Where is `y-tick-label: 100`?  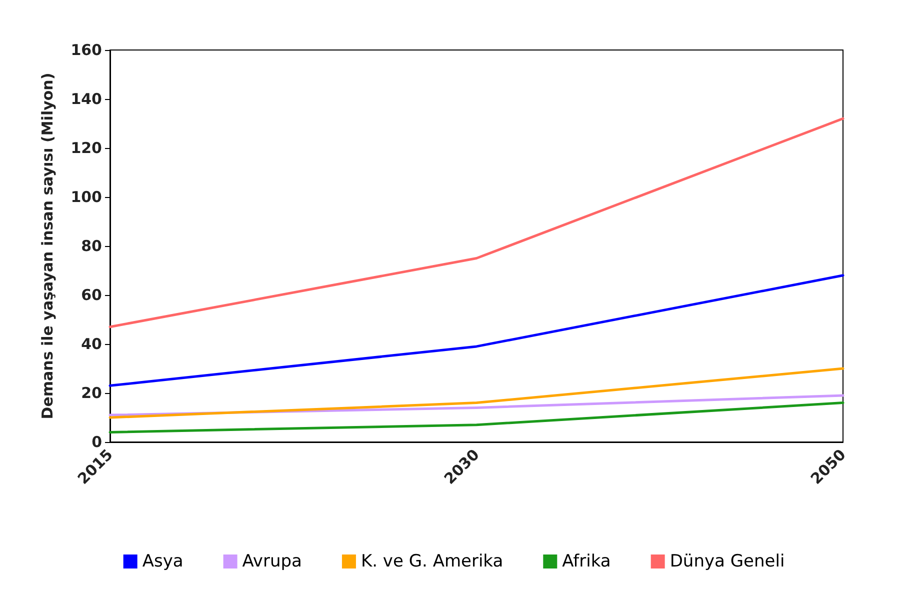
y-tick-label: 100 is located at coordinates (86, 197).